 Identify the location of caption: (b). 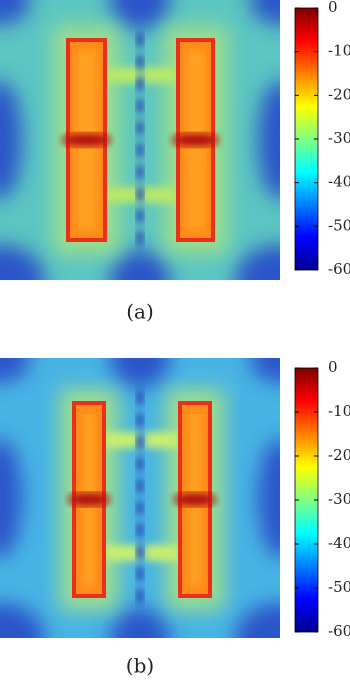
(140, 666).